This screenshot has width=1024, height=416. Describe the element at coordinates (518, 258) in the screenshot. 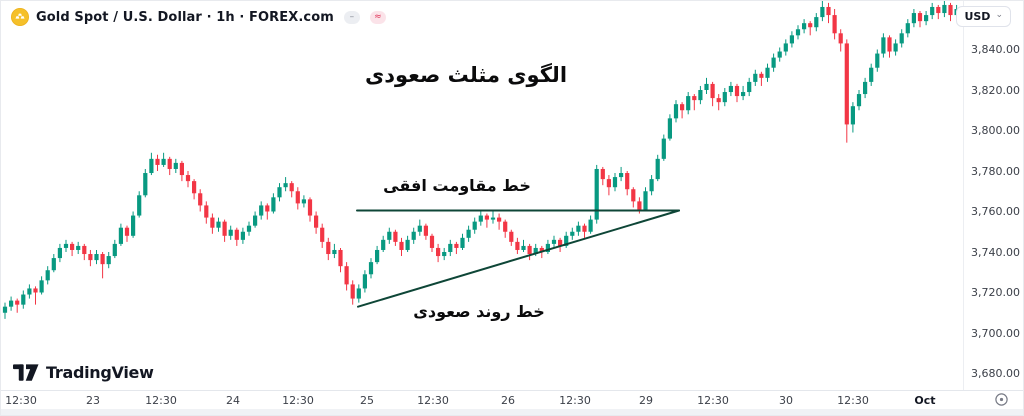

I see `ascending-support-line` at that location.